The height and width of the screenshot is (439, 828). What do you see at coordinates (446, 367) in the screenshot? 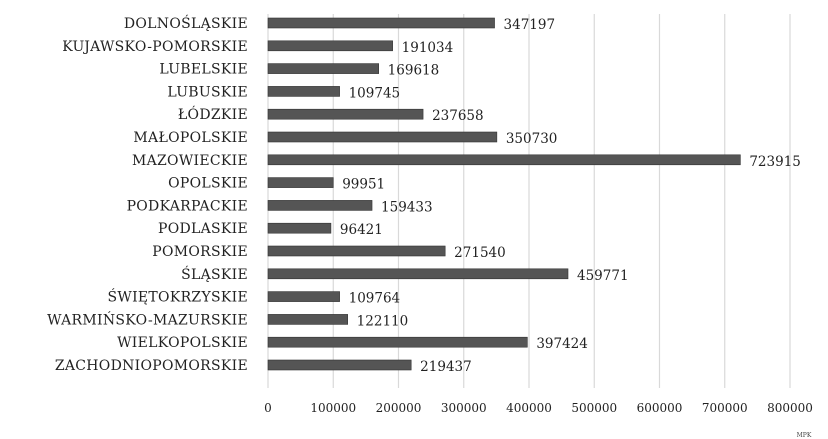
I see `data-label: 219437` at bounding box center [446, 367].